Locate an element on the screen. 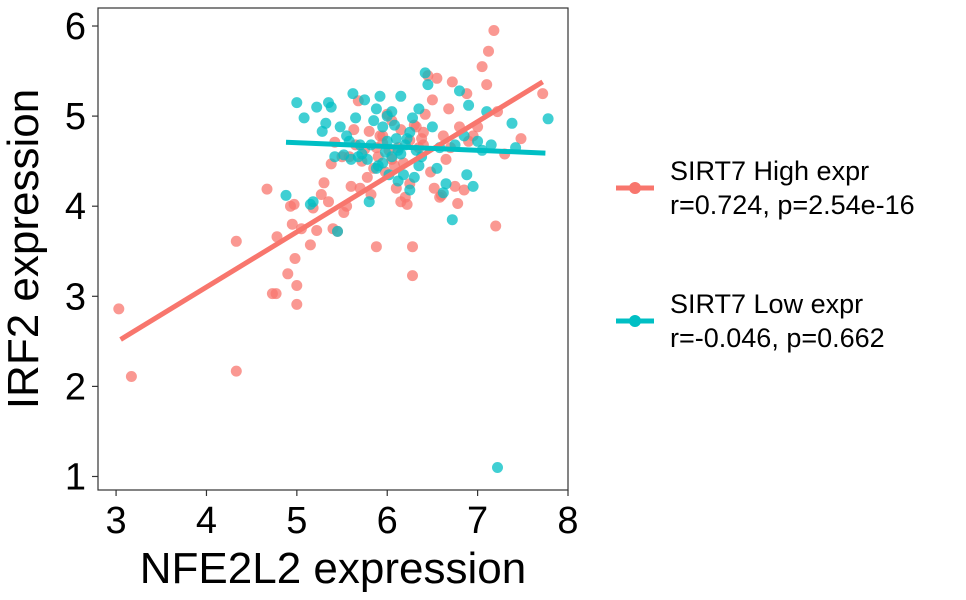 The width and height of the screenshot is (966, 600). y-tick-label-3: 3 is located at coordinates (75, 297).